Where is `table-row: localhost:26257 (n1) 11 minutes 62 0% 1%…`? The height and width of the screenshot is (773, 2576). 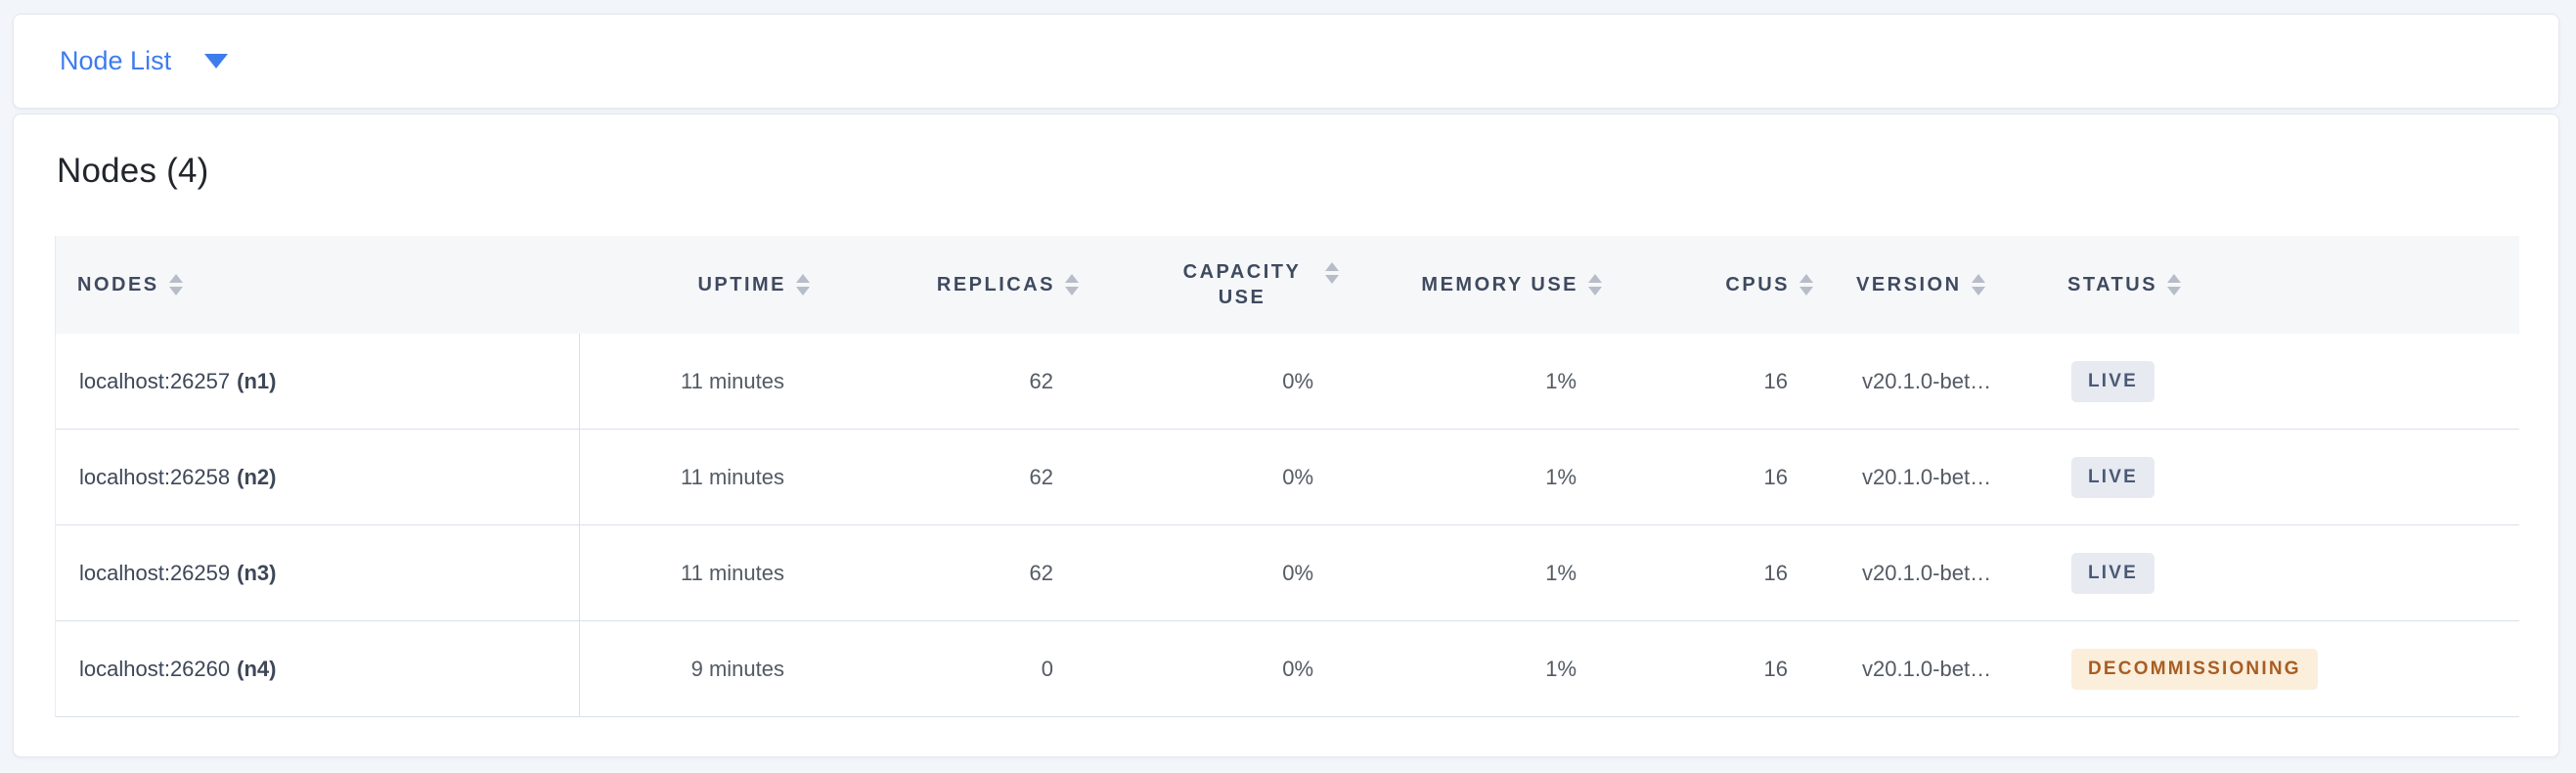 table-row: localhost:26257 (n1) 11 minutes 62 0% 1%… is located at coordinates (1287, 382).